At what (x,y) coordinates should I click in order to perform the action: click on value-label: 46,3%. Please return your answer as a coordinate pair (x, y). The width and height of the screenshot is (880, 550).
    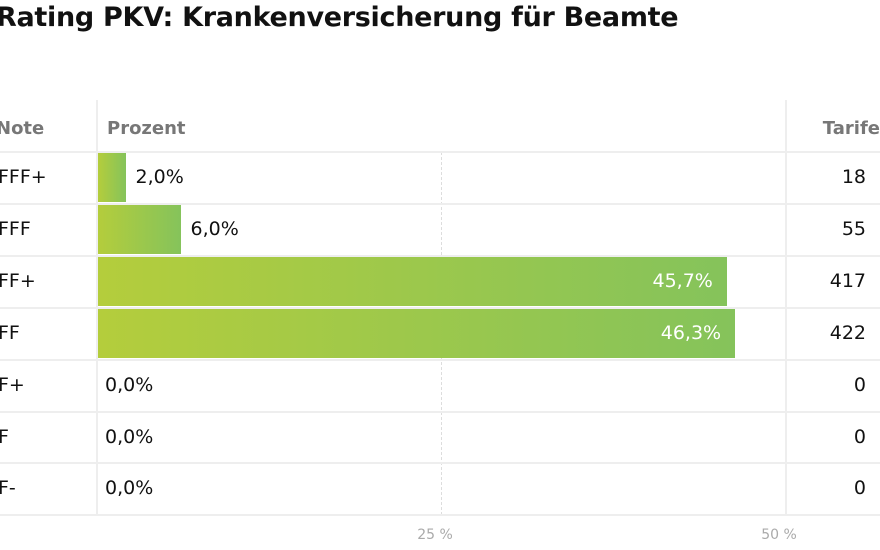
    Looking at the image, I should click on (691, 332).